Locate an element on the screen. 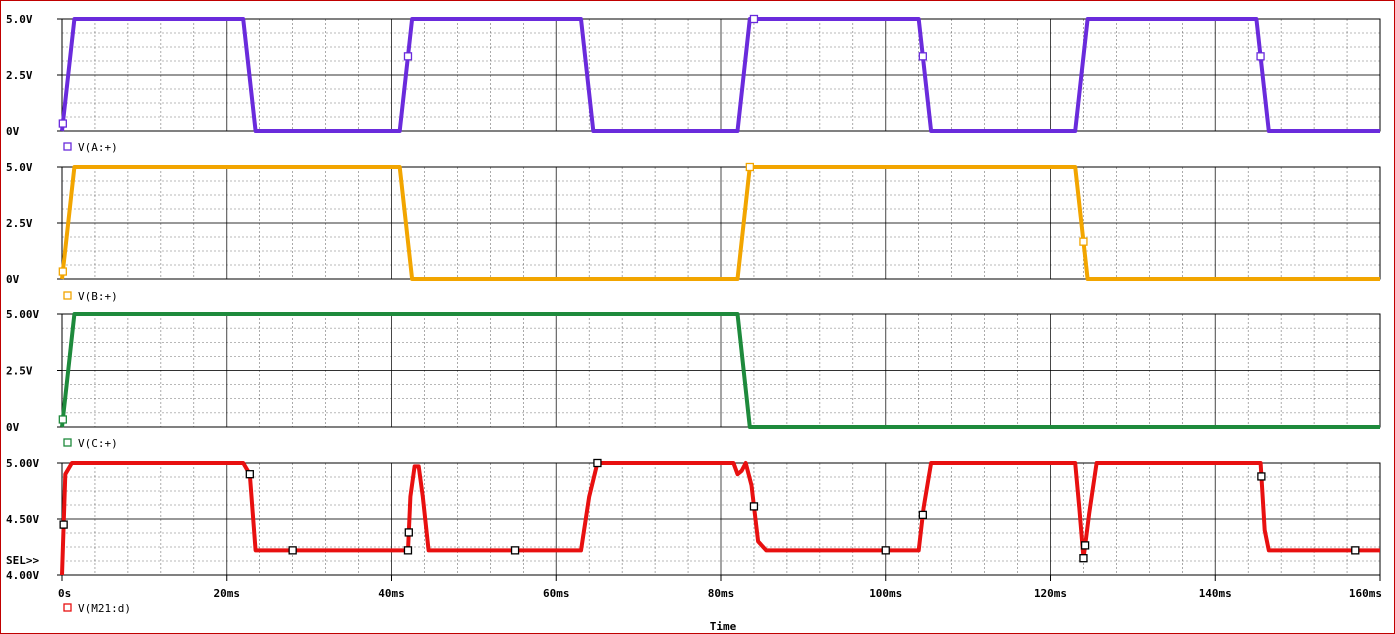 The width and height of the screenshot is (1395, 634). legend-label: V(A:+) is located at coordinates (98, 147).